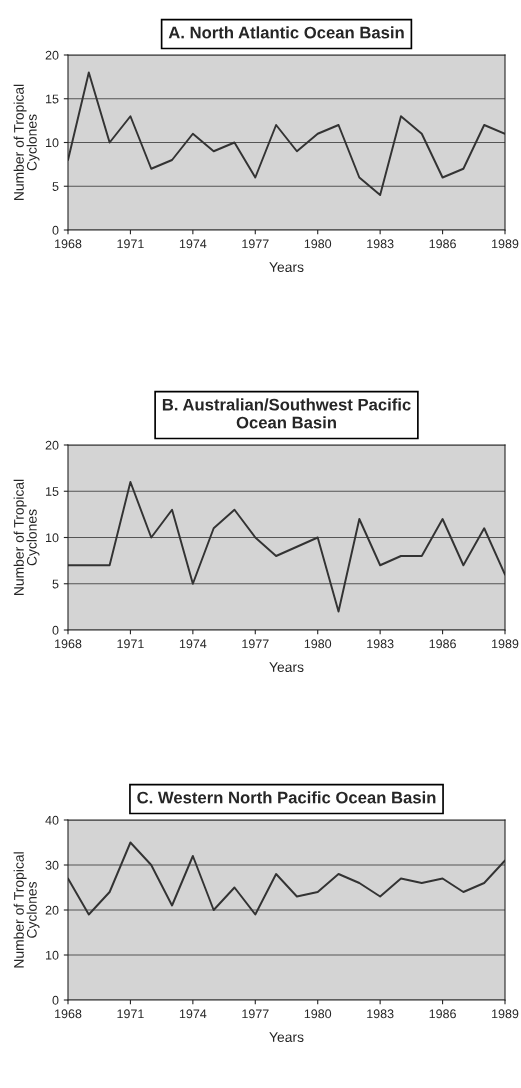 This screenshot has width=521, height=1088. What do you see at coordinates (52, 820) in the screenshot?
I see `y-tick-label: 40` at bounding box center [52, 820].